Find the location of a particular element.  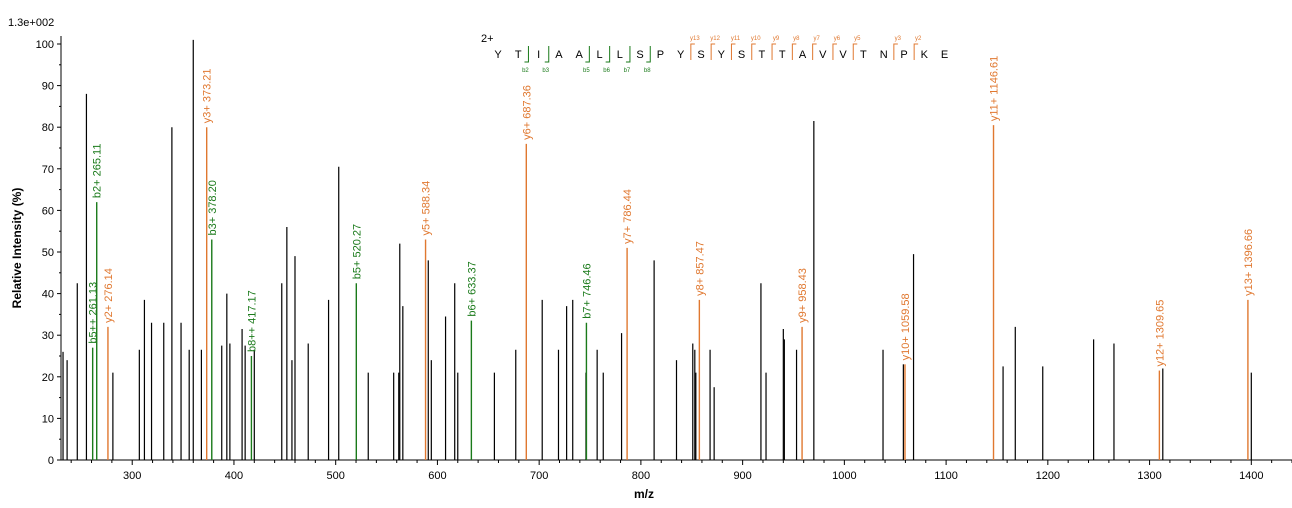

b-ion-label: b5+ 520.27 is located at coordinates (357, 251).